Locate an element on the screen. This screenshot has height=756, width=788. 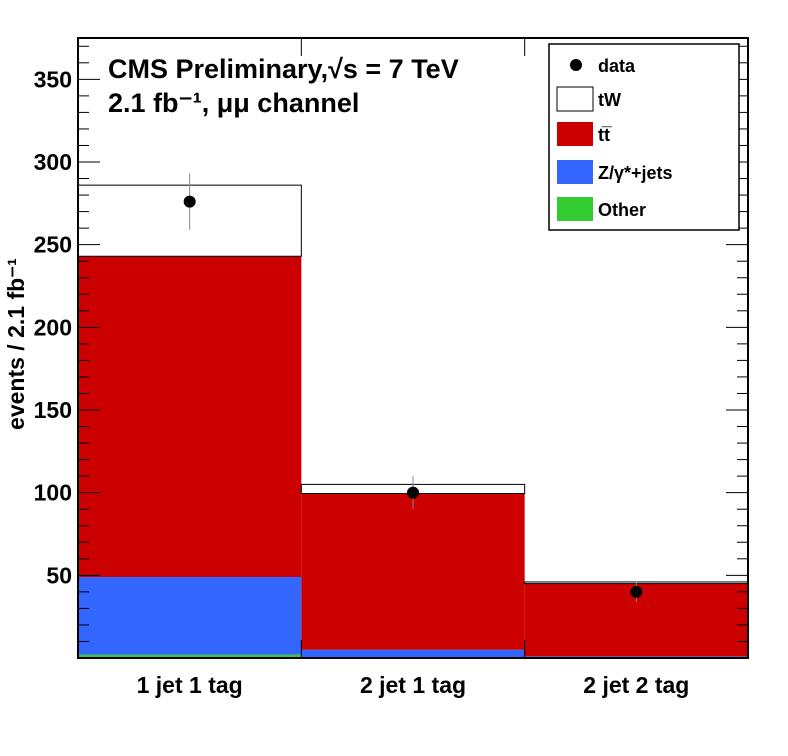
legend-label-data: data is located at coordinates (617, 66).